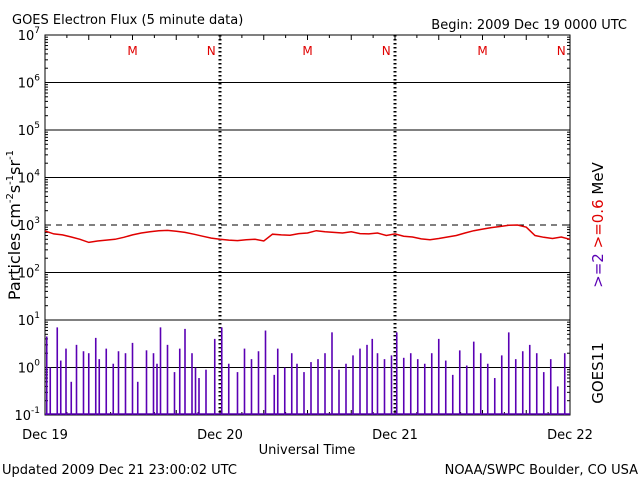 This screenshot has width=640, height=480. What do you see at coordinates (29, 83) in the screenshot?
I see `y-tick-label: 10⁶` at bounding box center [29, 83].